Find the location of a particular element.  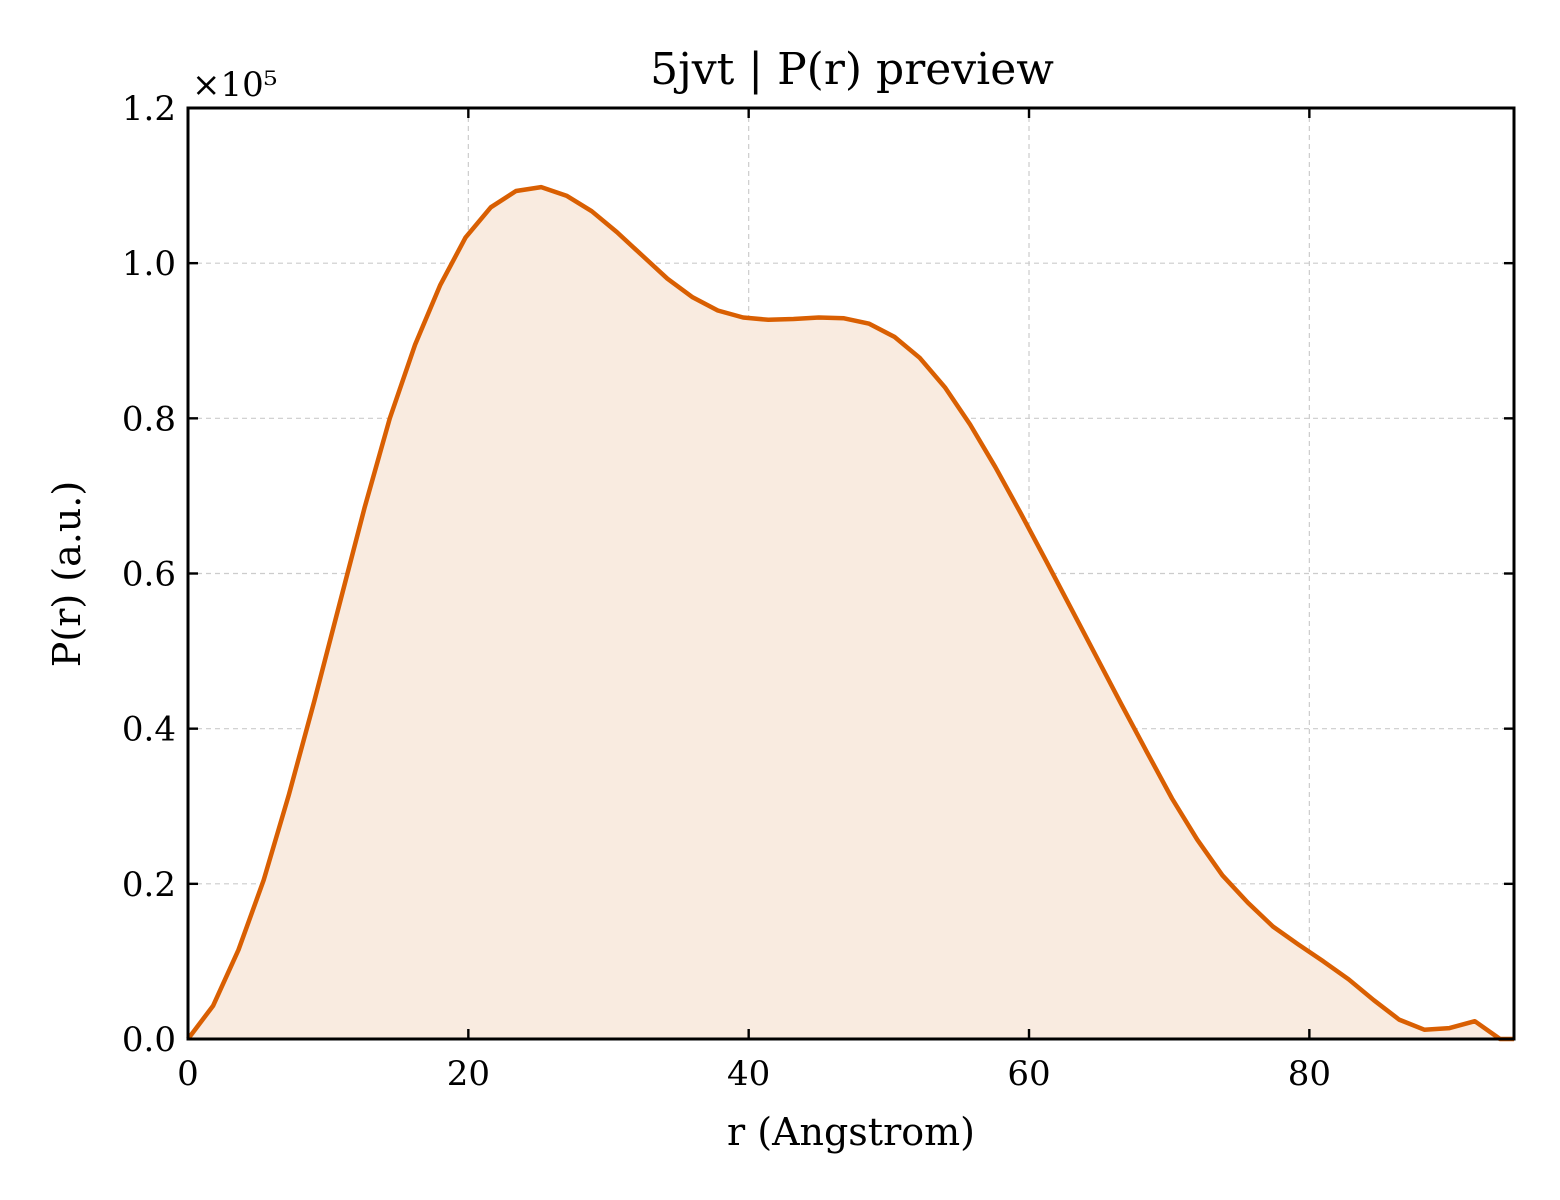

y-axis-label: P(r) (a.u.) is located at coordinates (67, 574).